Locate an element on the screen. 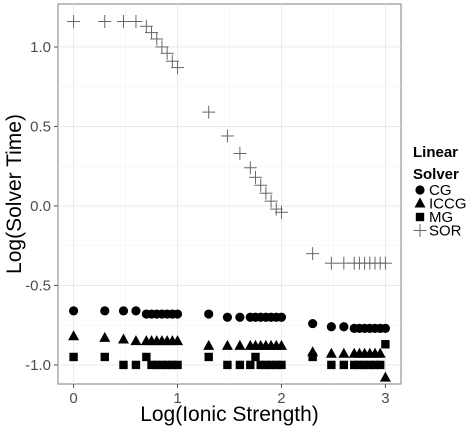  legend-title-line1: Linear is located at coordinates (435, 152).